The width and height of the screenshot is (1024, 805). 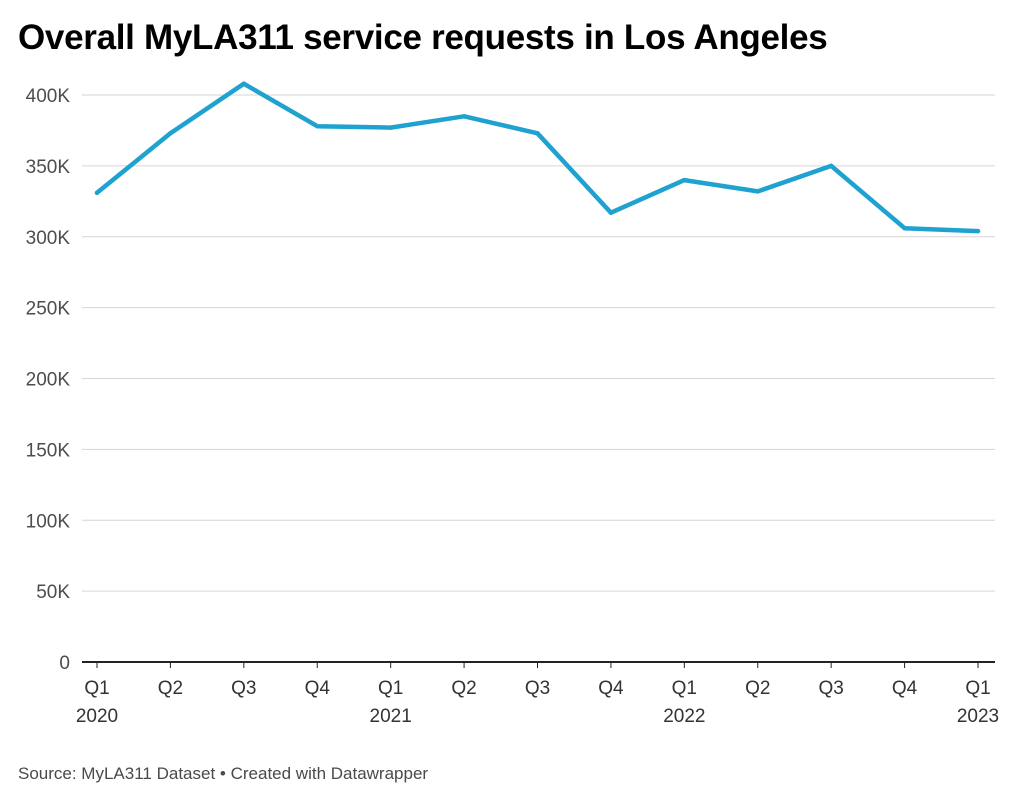 I want to click on y-tick-label: 150K, so click(x=48, y=450).